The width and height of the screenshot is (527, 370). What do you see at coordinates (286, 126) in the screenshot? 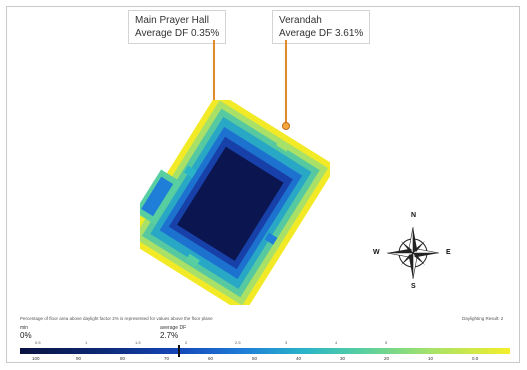
I see `veranda-leader-dot` at bounding box center [286, 126].